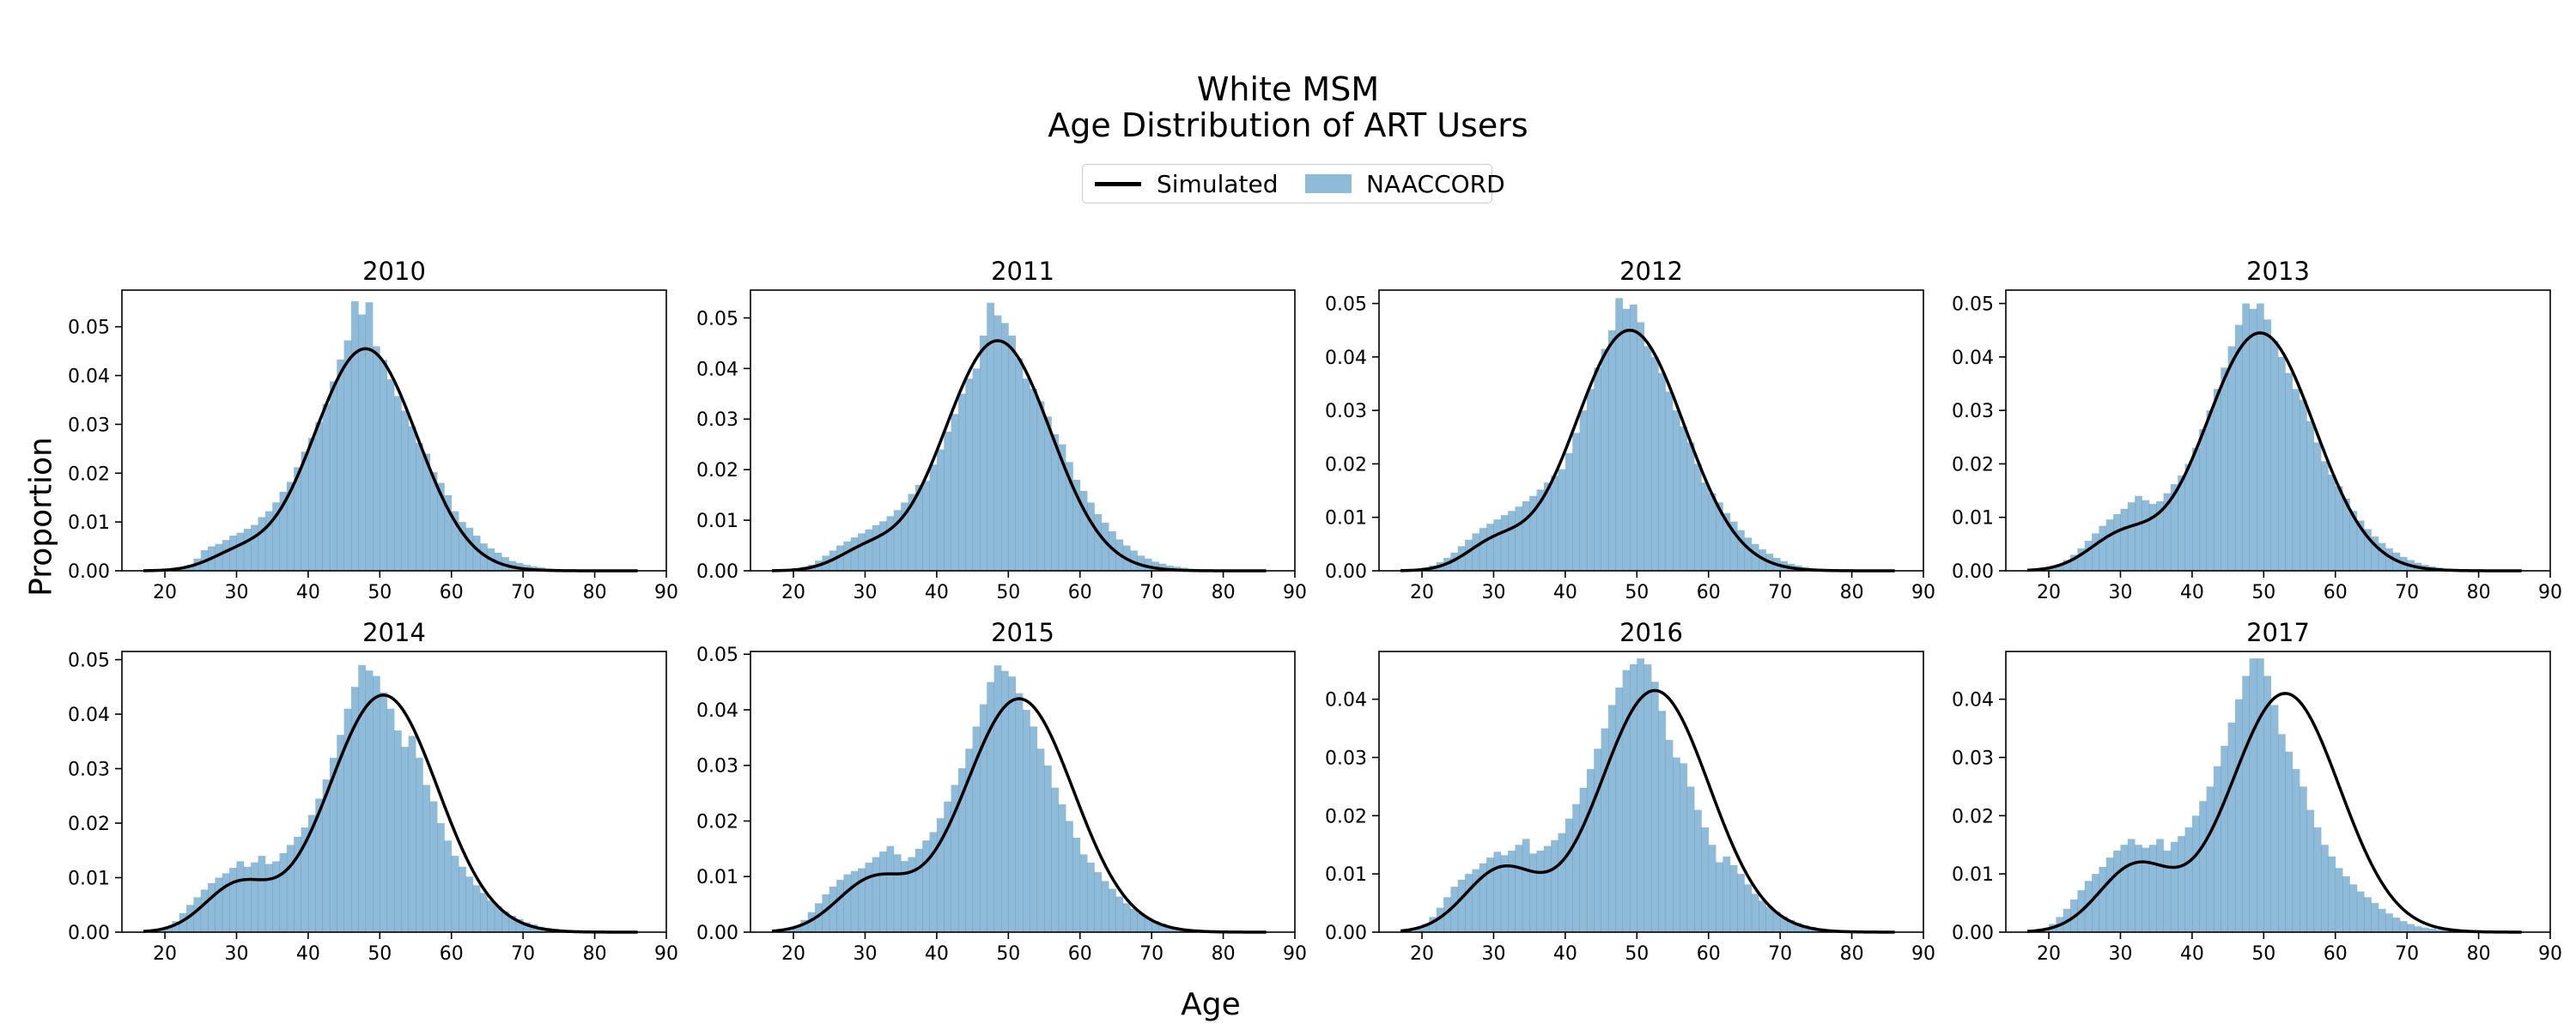  What do you see at coordinates (523, 592) in the screenshot?
I see `x-tick-label: 70` at bounding box center [523, 592].